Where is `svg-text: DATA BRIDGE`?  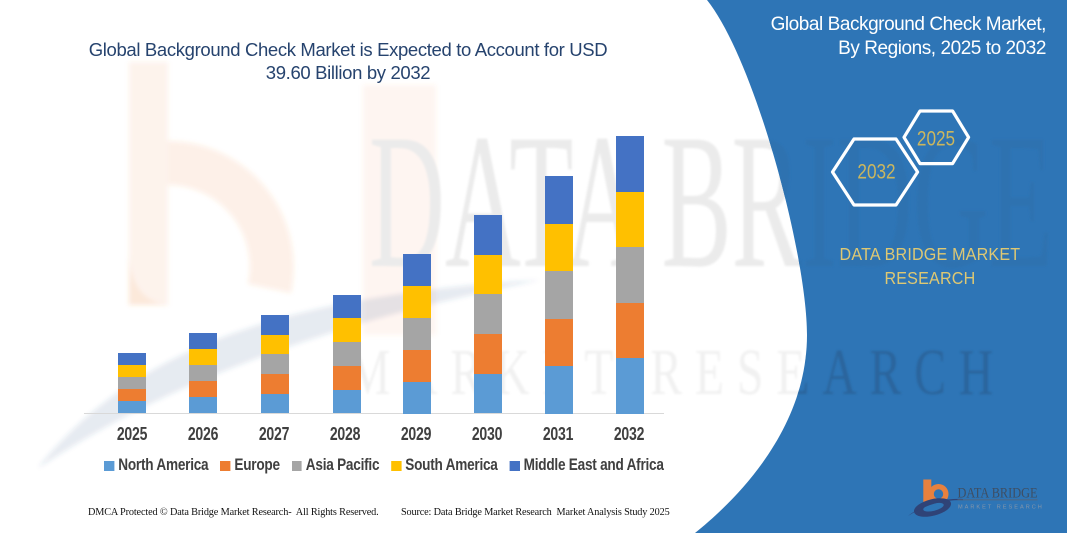 svg-text: DATA BRIDGE is located at coordinates (998, 494).